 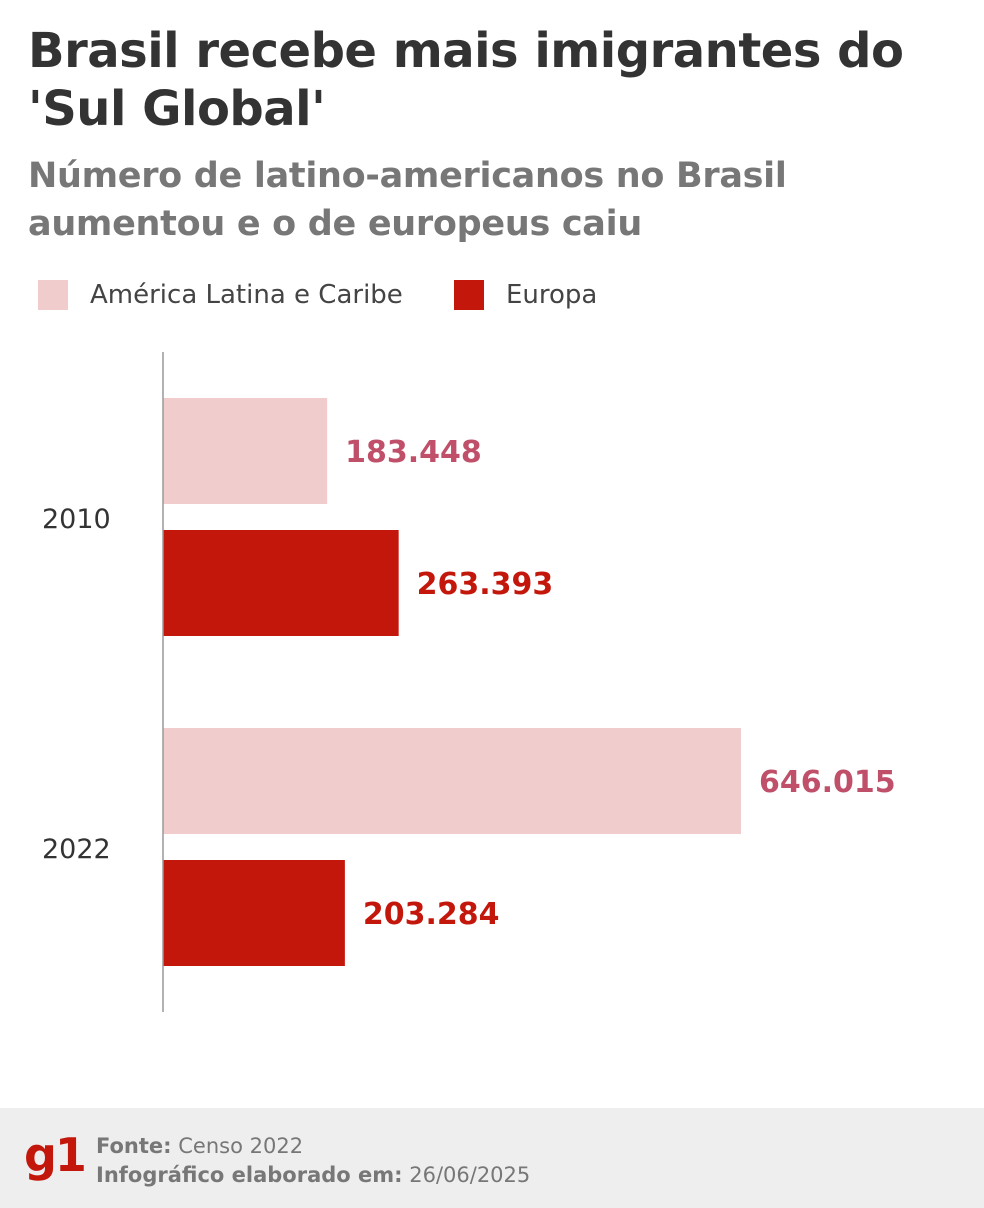 What do you see at coordinates (485, 584) in the screenshot?
I see `data-label-europa-2010: 263.393` at bounding box center [485, 584].